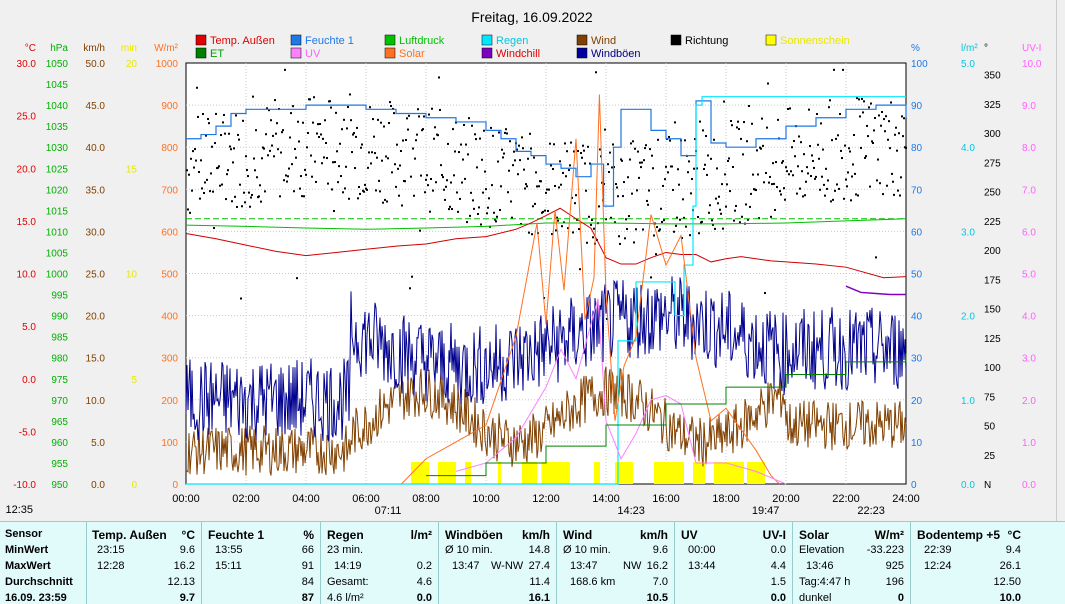 This screenshot has width=1065, height=604. What do you see at coordinates (666, 499) in the screenshot?
I see `x-tick-label: 16:00` at bounding box center [666, 499].